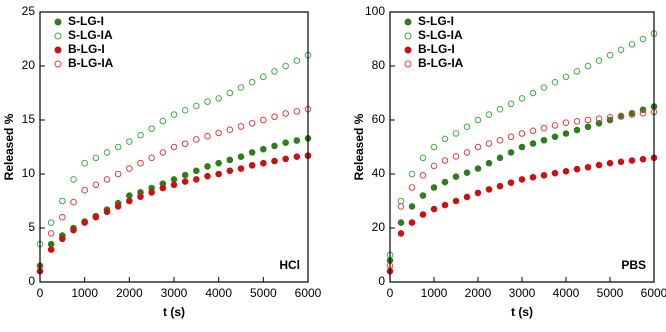 The width and height of the screenshot is (666, 332). Describe the element at coordinates (289, 265) in the screenshot. I see `annotation: HCl` at that location.